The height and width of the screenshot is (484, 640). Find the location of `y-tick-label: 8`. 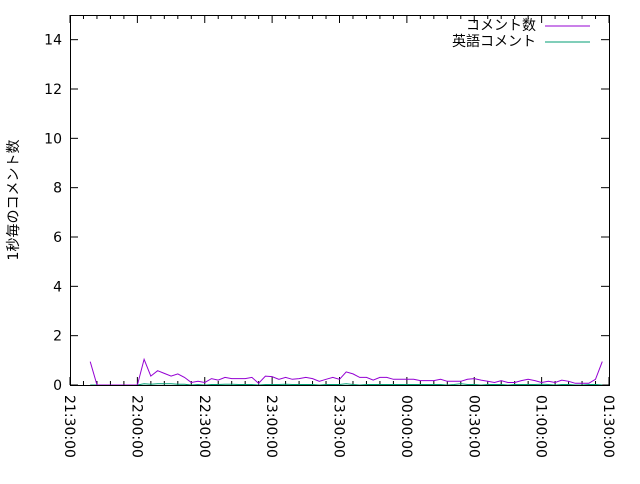

y-tick-label: 8 is located at coordinates (57, 189).